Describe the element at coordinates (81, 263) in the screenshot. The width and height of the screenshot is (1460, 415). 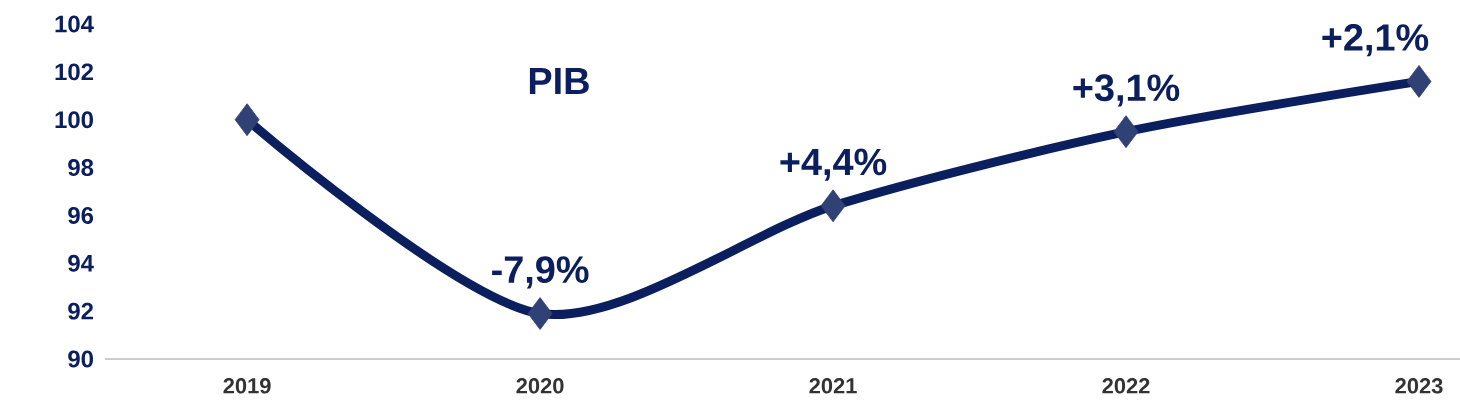
I see `y-tick-label: 94` at that location.